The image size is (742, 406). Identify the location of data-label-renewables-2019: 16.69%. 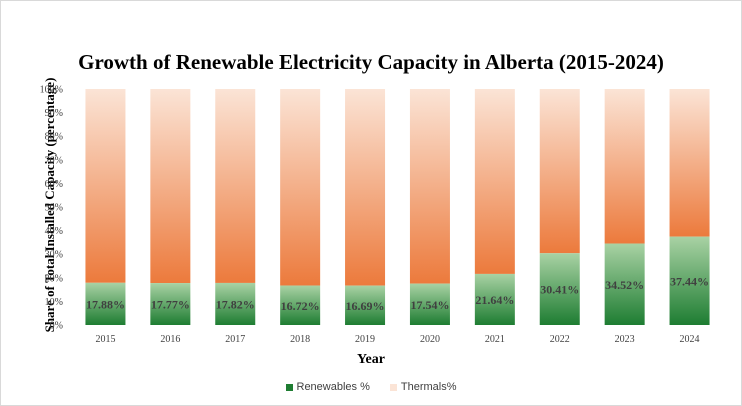
(365, 306).